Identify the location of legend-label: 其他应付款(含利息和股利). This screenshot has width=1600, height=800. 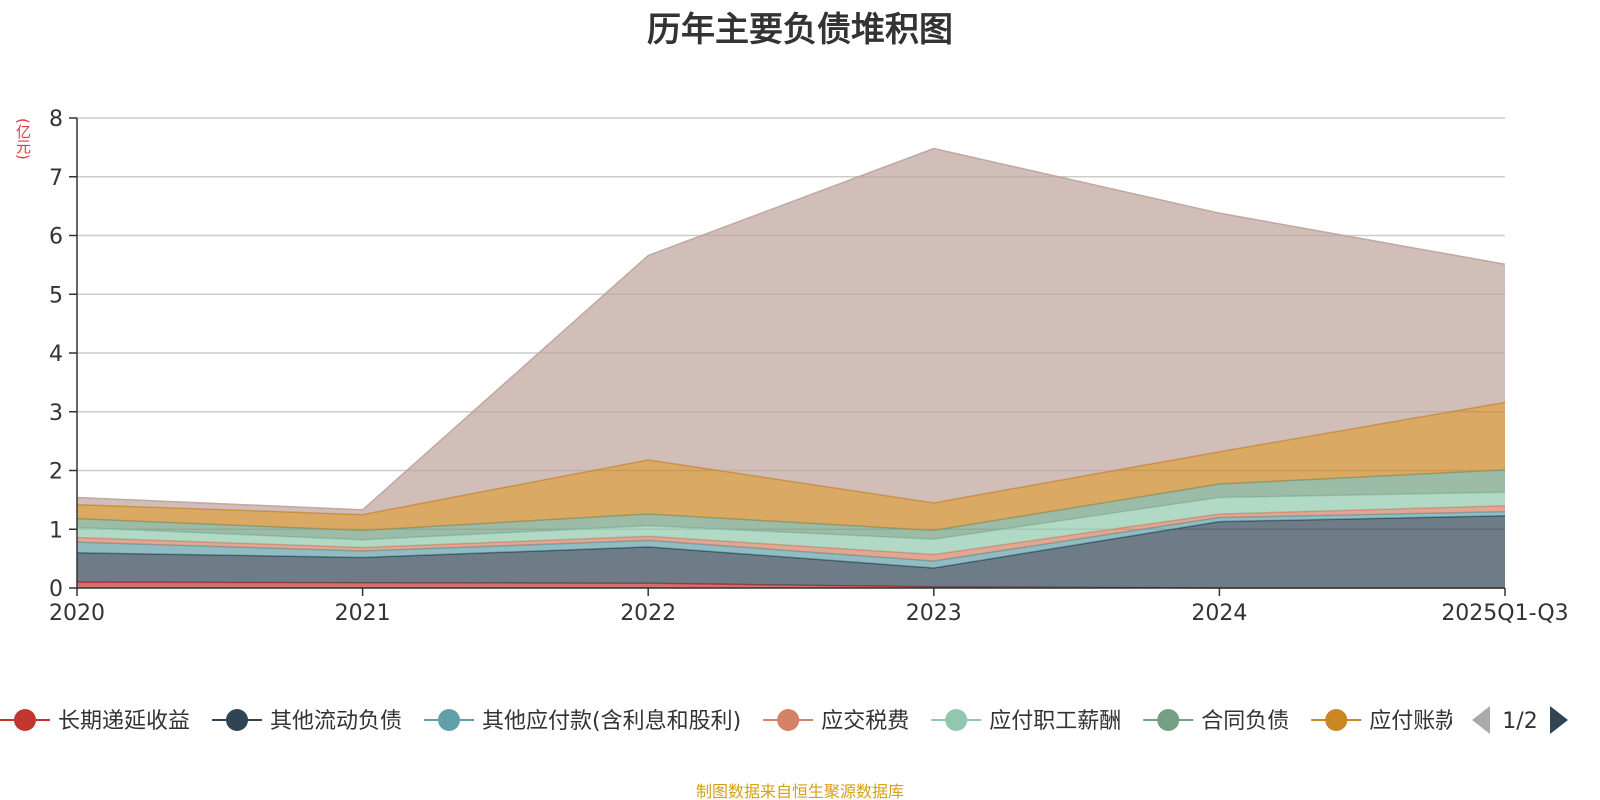
(611, 721).